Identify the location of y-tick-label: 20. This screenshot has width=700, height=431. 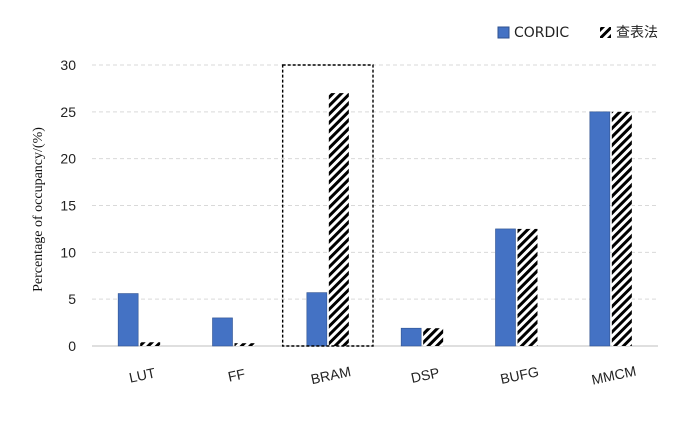
(68, 159).